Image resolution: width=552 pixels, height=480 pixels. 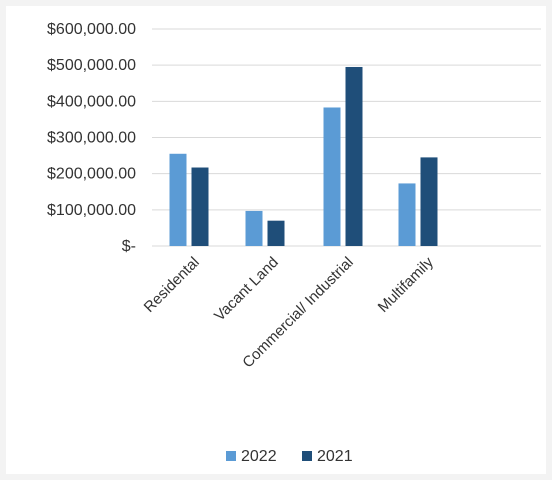 What do you see at coordinates (406, 284) in the screenshot?
I see `x-category-label: Multifamily` at bounding box center [406, 284].